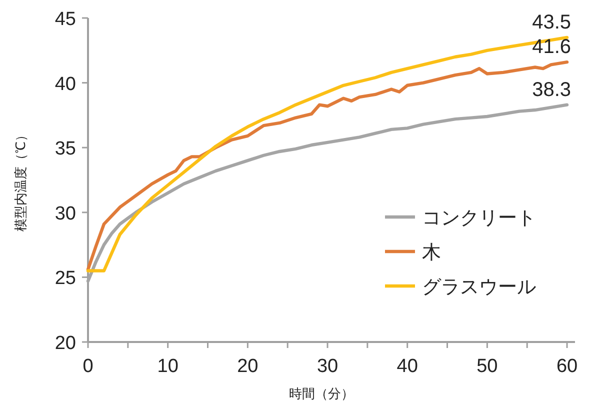 The height and width of the screenshot is (405, 598). Describe the element at coordinates (327, 366) in the screenshot. I see `x-tick-label: 30` at that location.